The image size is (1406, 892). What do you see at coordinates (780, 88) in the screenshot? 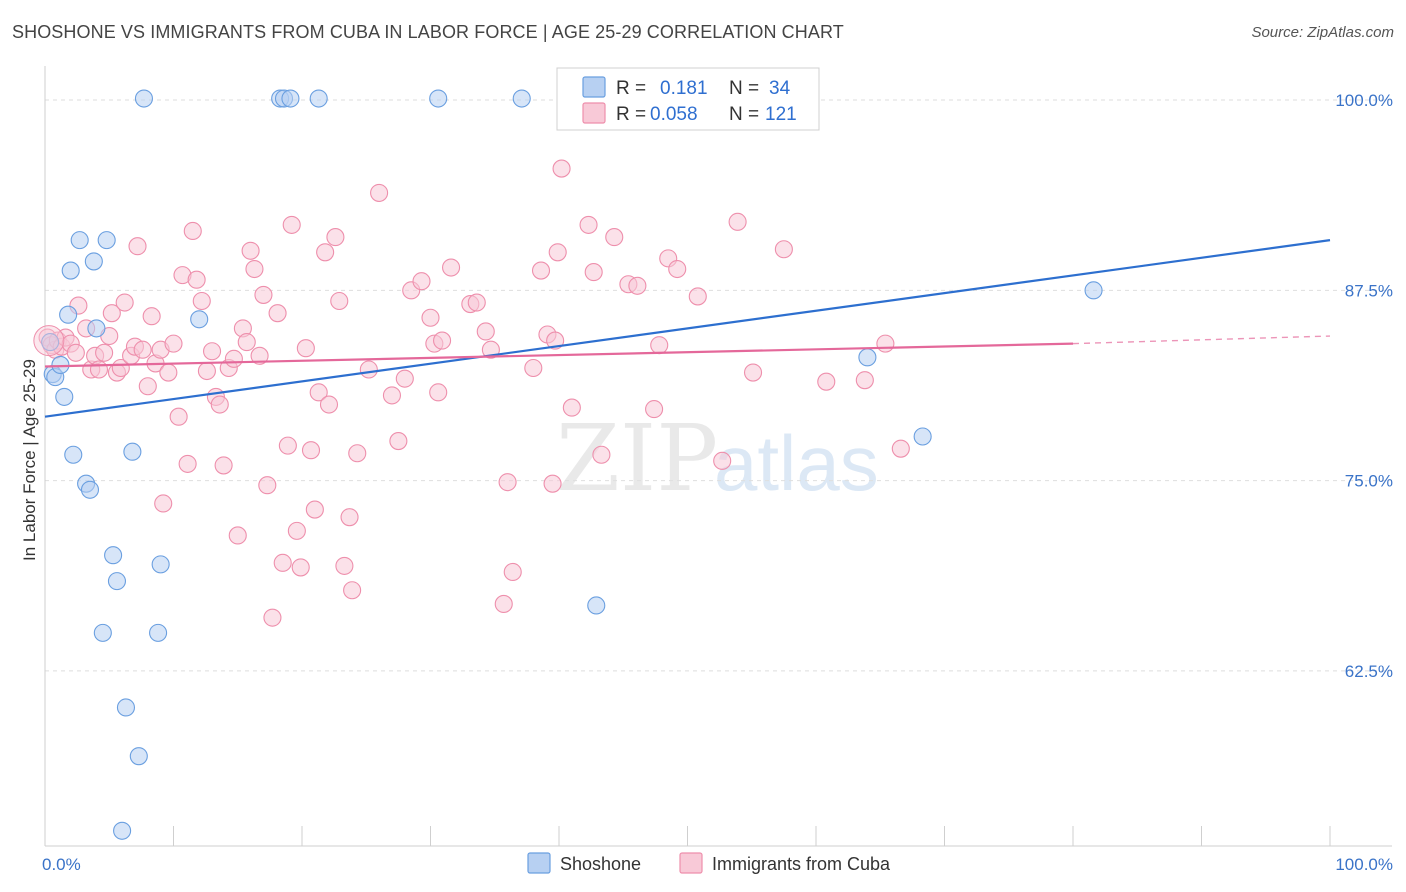
I see `legend-n-value-1: 34` at bounding box center [780, 88].